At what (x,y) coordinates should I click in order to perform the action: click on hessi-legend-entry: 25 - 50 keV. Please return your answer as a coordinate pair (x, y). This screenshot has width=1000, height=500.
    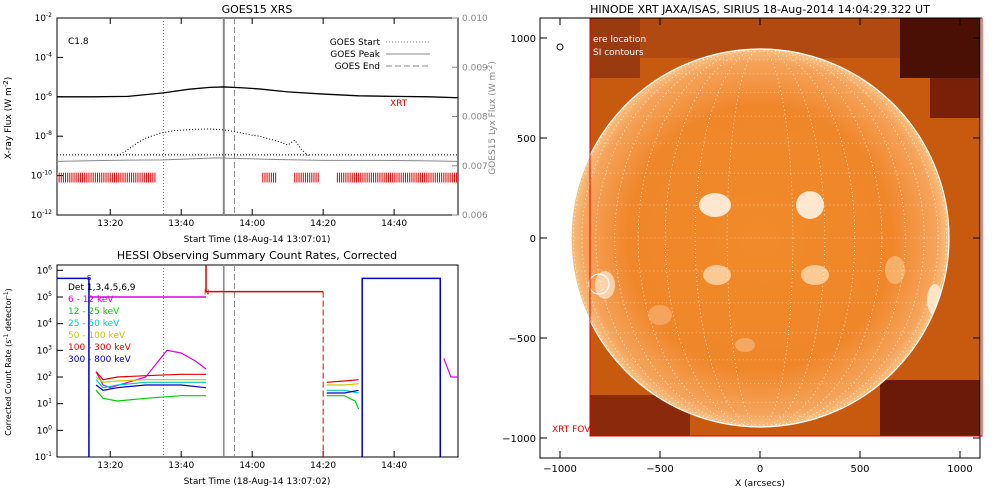
    Looking at the image, I should click on (94, 324).